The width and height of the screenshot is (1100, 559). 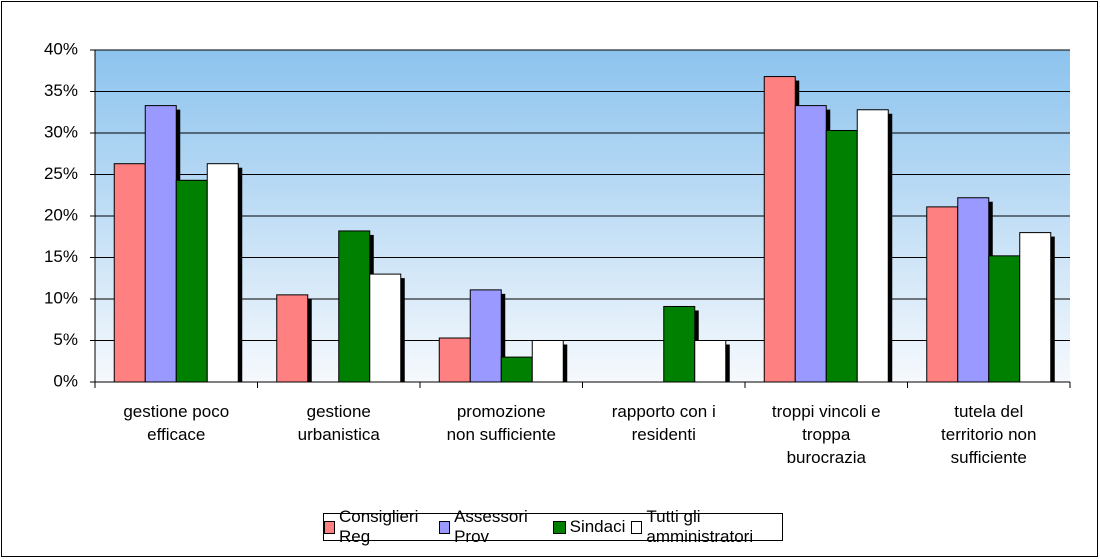 I want to click on legend-item: Sindaci, so click(x=589, y=527).